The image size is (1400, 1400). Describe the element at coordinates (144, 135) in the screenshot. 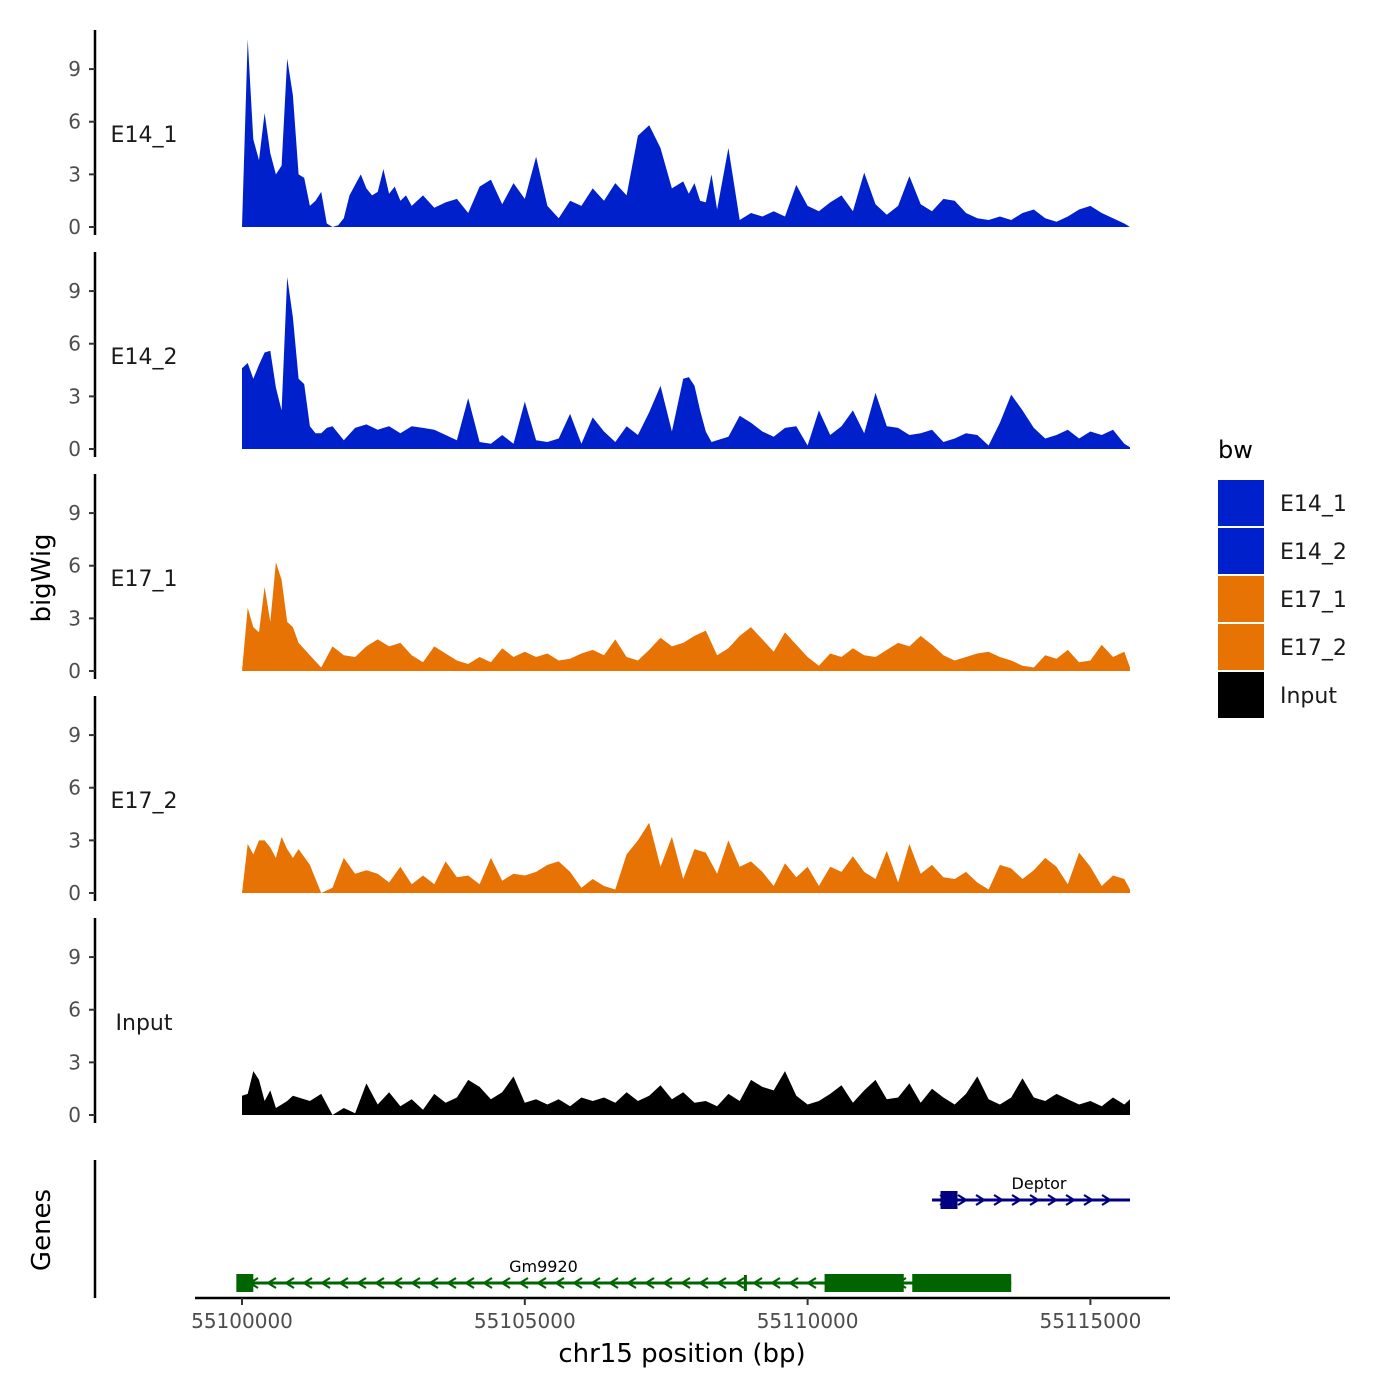

I see `track-label: E14_1` at that location.